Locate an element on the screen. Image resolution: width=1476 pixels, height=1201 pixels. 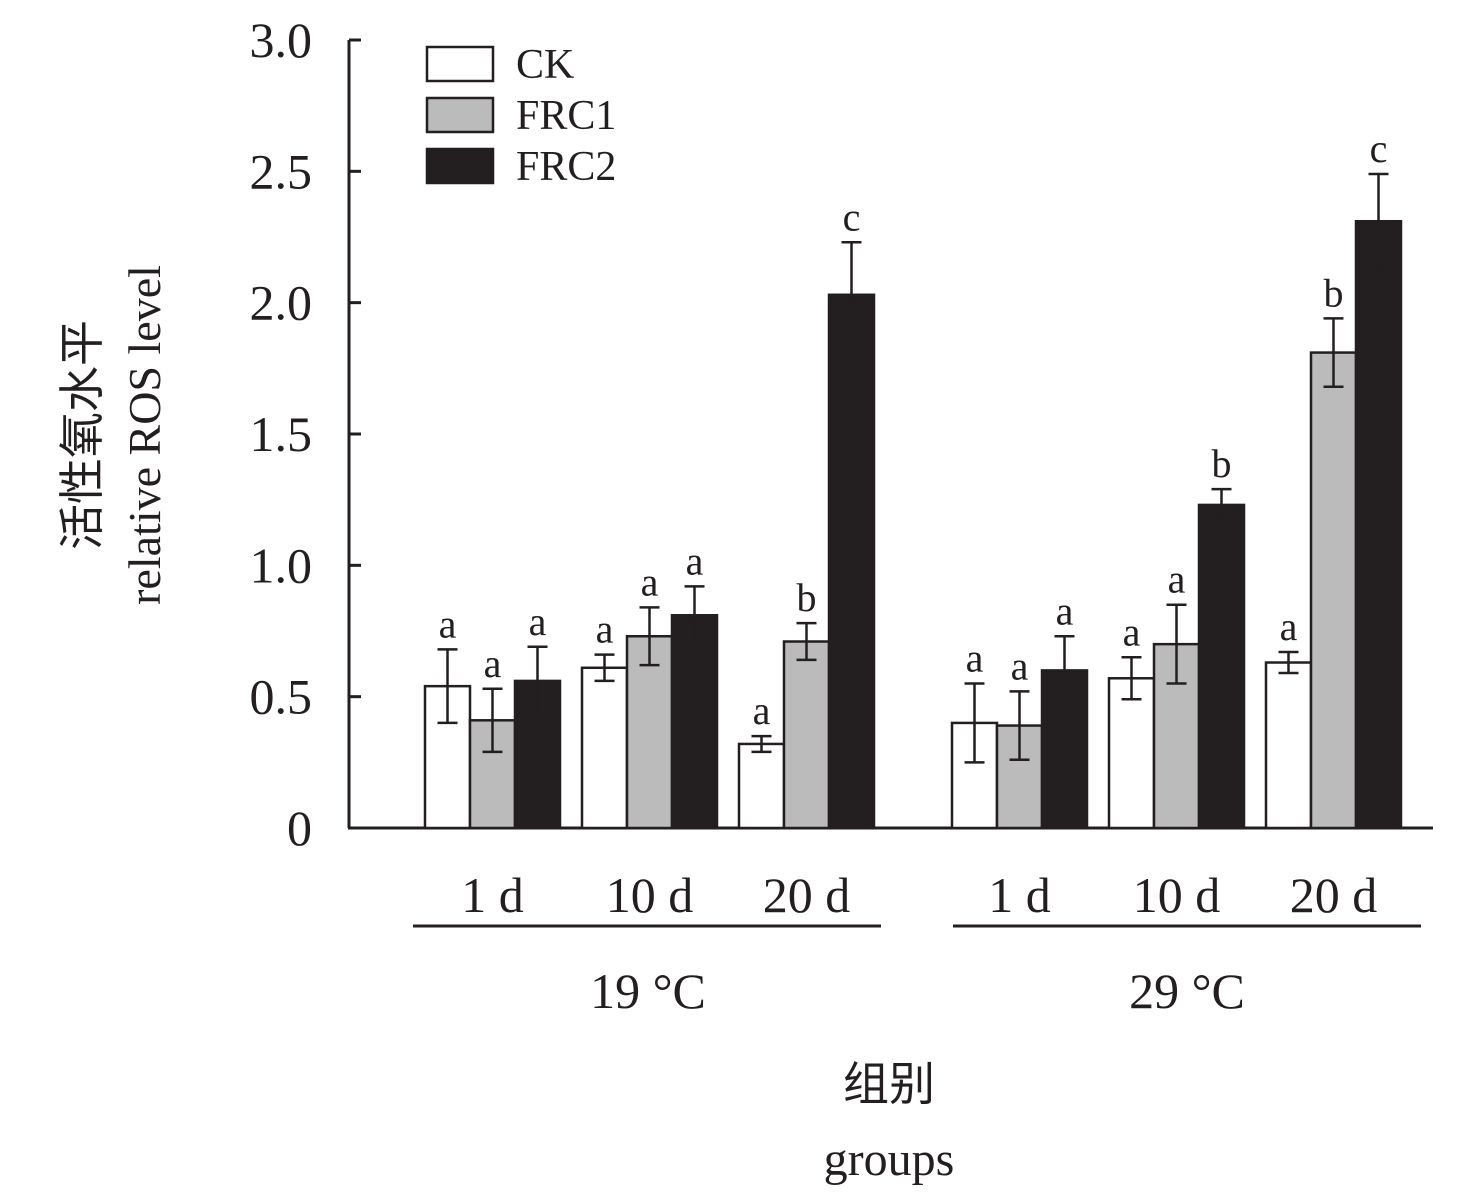
y-axis-title-cn: 活性氧水平 is located at coordinates (82, 435).